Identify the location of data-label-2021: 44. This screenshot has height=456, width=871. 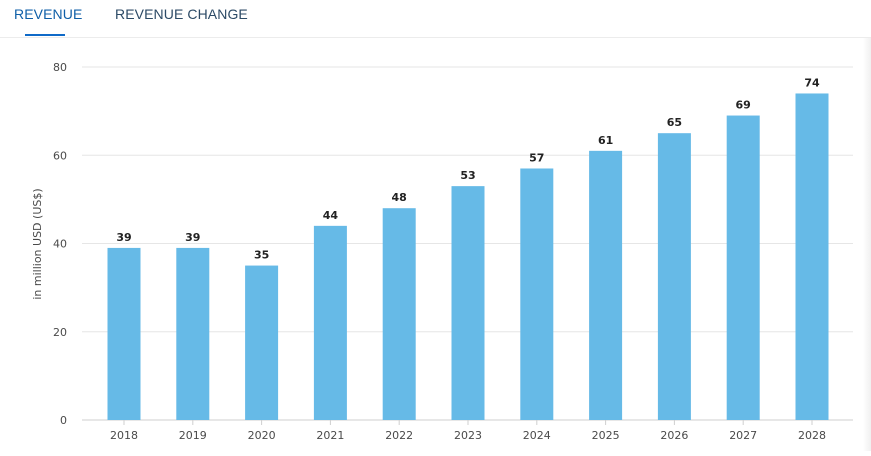
(331, 215).